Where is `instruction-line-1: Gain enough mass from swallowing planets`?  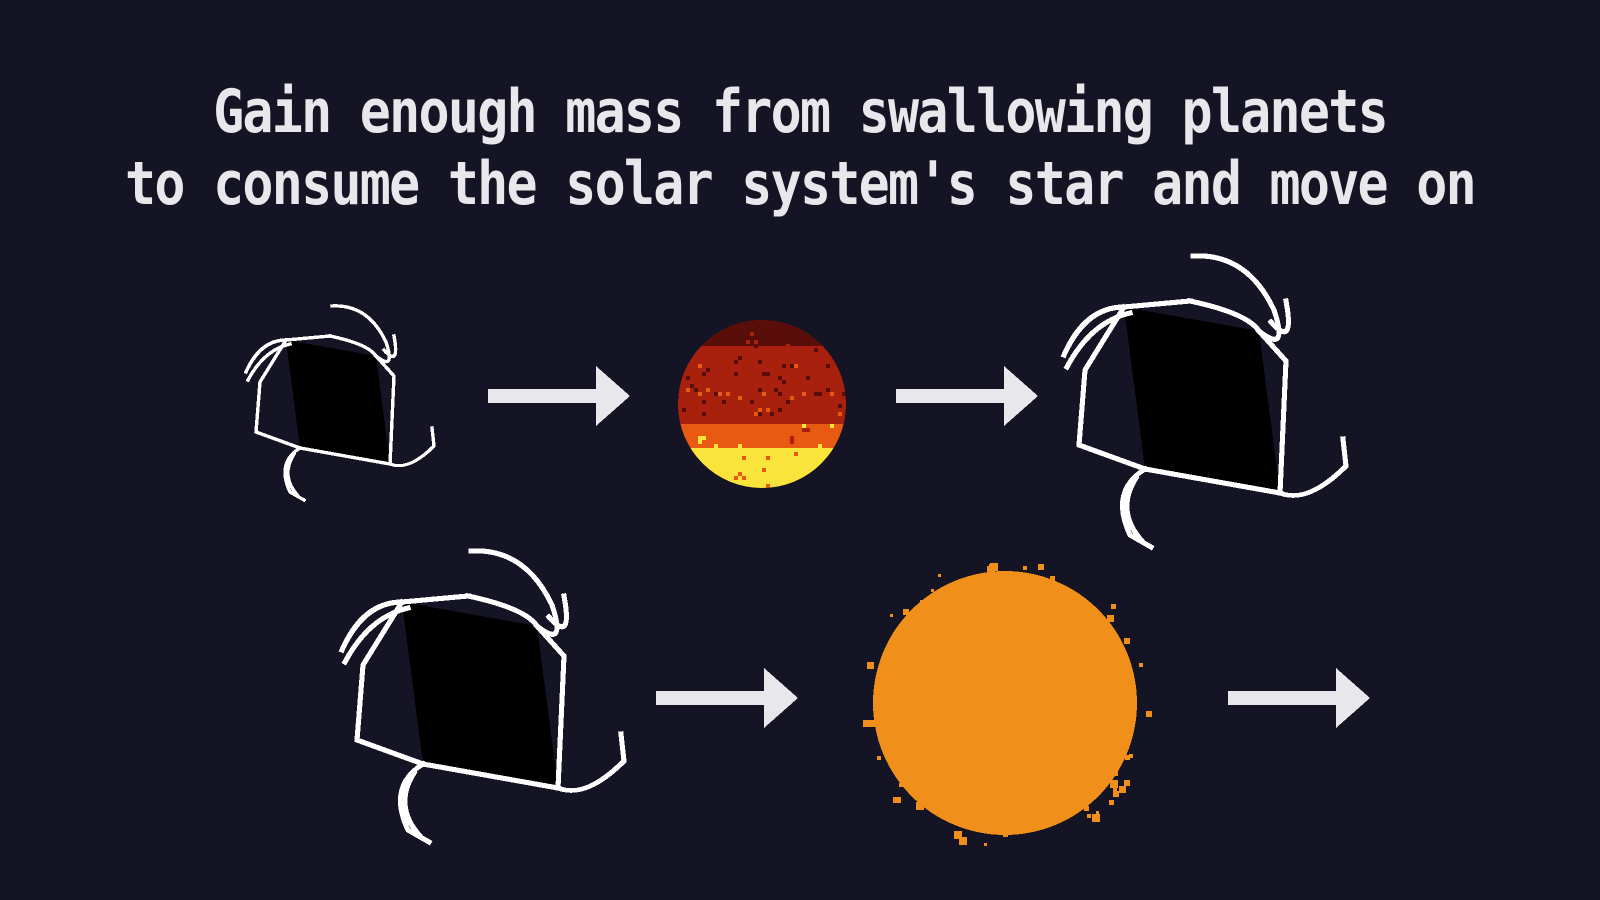
instruction-line-1: Gain enough mass from swallowing planets is located at coordinates (801, 112).